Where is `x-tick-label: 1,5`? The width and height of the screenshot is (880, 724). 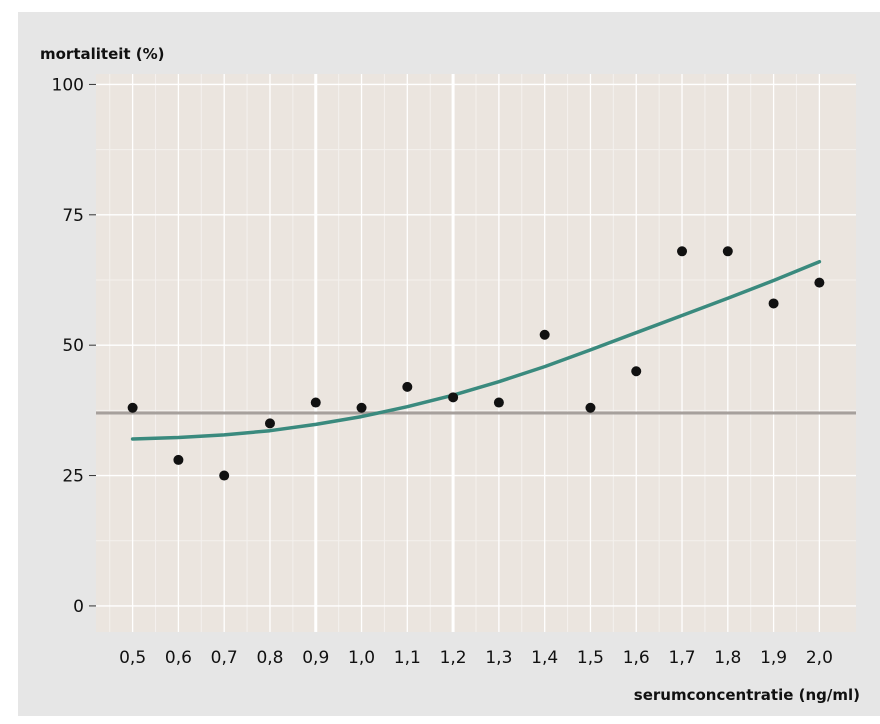
x-tick-label: 1,5 is located at coordinates (590, 658).